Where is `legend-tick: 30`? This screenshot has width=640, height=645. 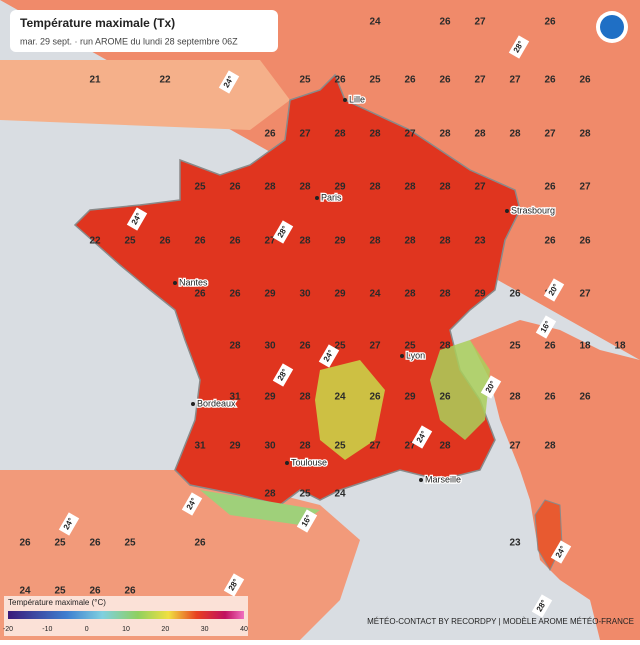 legend-tick: 30 is located at coordinates (205, 629).